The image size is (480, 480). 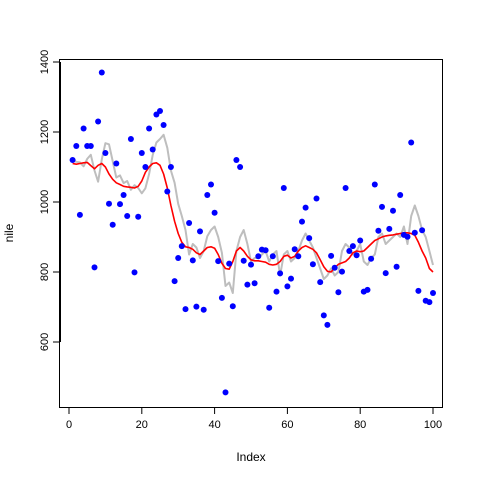 What do you see at coordinates (45, 202) in the screenshot?
I see `y-tick-label: 1000` at bounding box center [45, 202].